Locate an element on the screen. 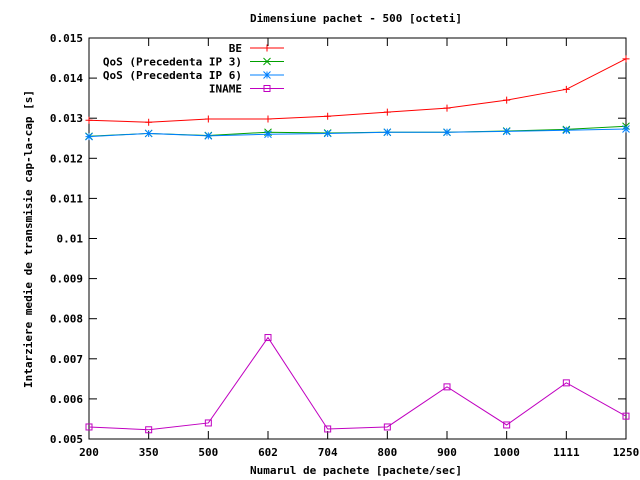  x-tick-label: 704 is located at coordinates (328, 452).